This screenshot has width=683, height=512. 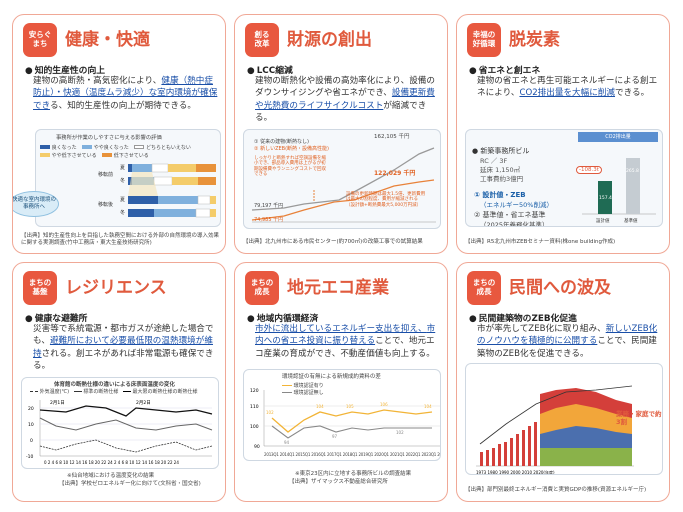 What do you see at coordinates (281, 142) in the screenshot?
I see `legend-conventional: ① 従来の建物(断熱なし)` at bounding box center [281, 142].